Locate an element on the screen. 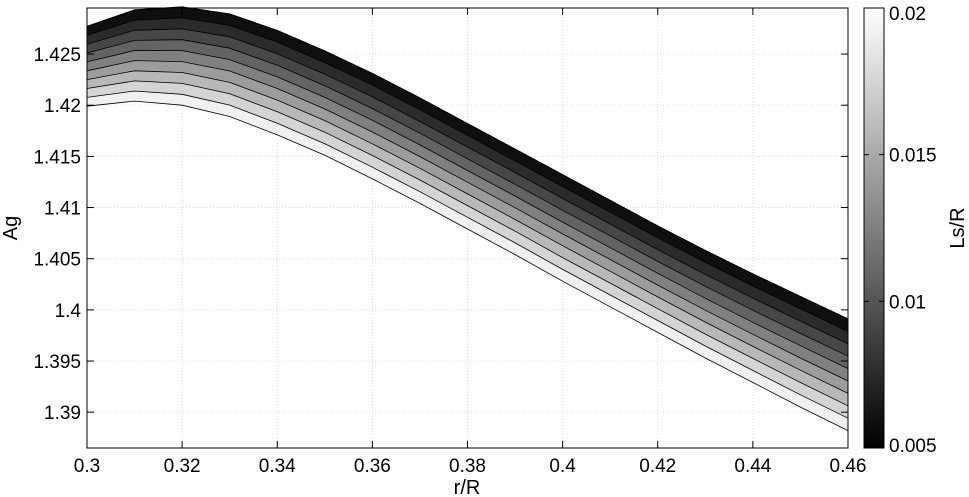 This screenshot has height=497, width=969. x-tick-label: 0.44 is located at coordinates (752, 466).